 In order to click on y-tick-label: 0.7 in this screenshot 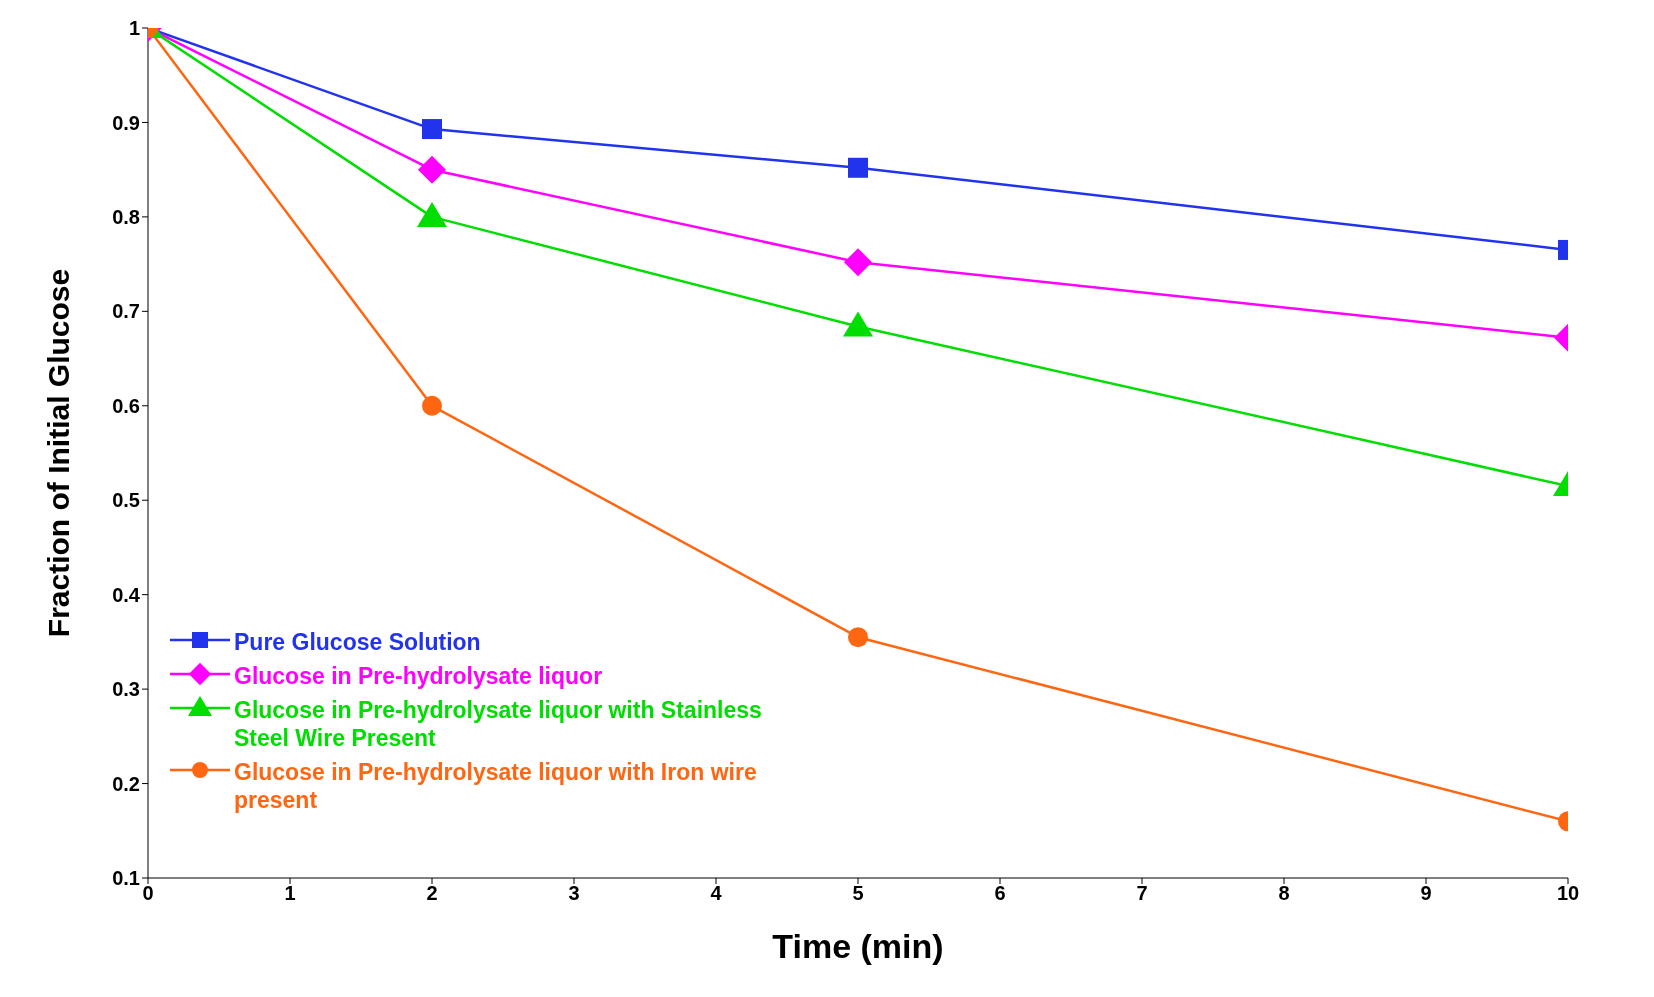, I will do `click(126, 311)`.